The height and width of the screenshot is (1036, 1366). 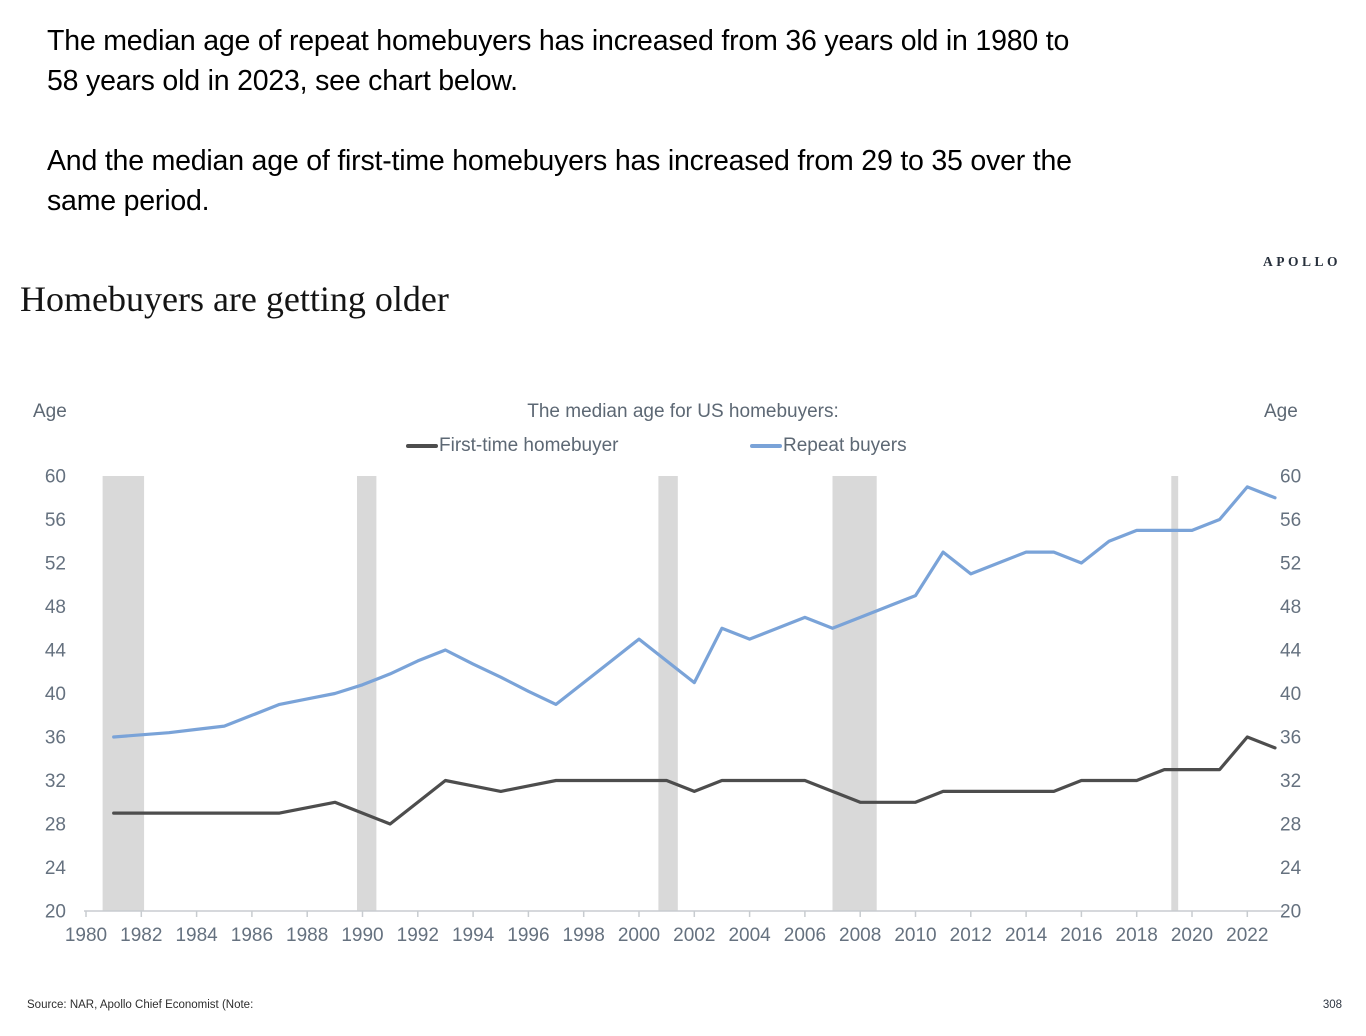 What do you see at coordinates (55, 912) in the screenshot?
I see `y-tick-label-left: 20` at bounding box center [55, 912].